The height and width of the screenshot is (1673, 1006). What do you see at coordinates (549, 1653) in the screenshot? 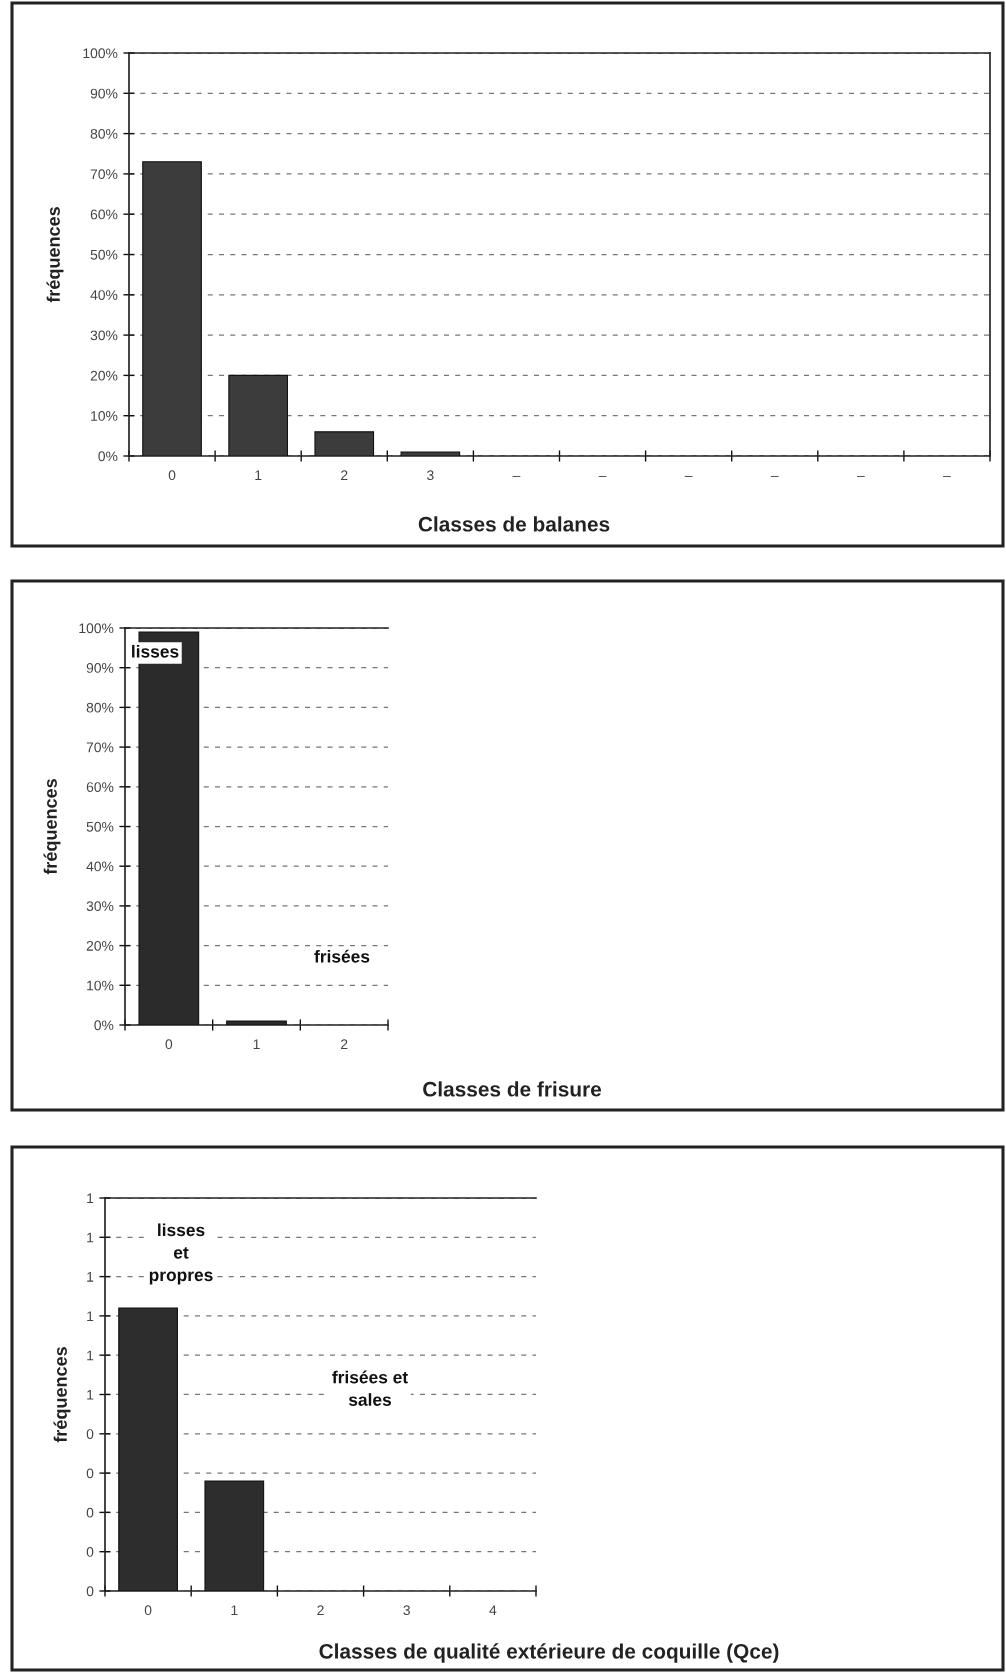
I see `x-axis-title: Classes de qualité extérieure de coquille (Qce)` at bounding box center [549, 1653].